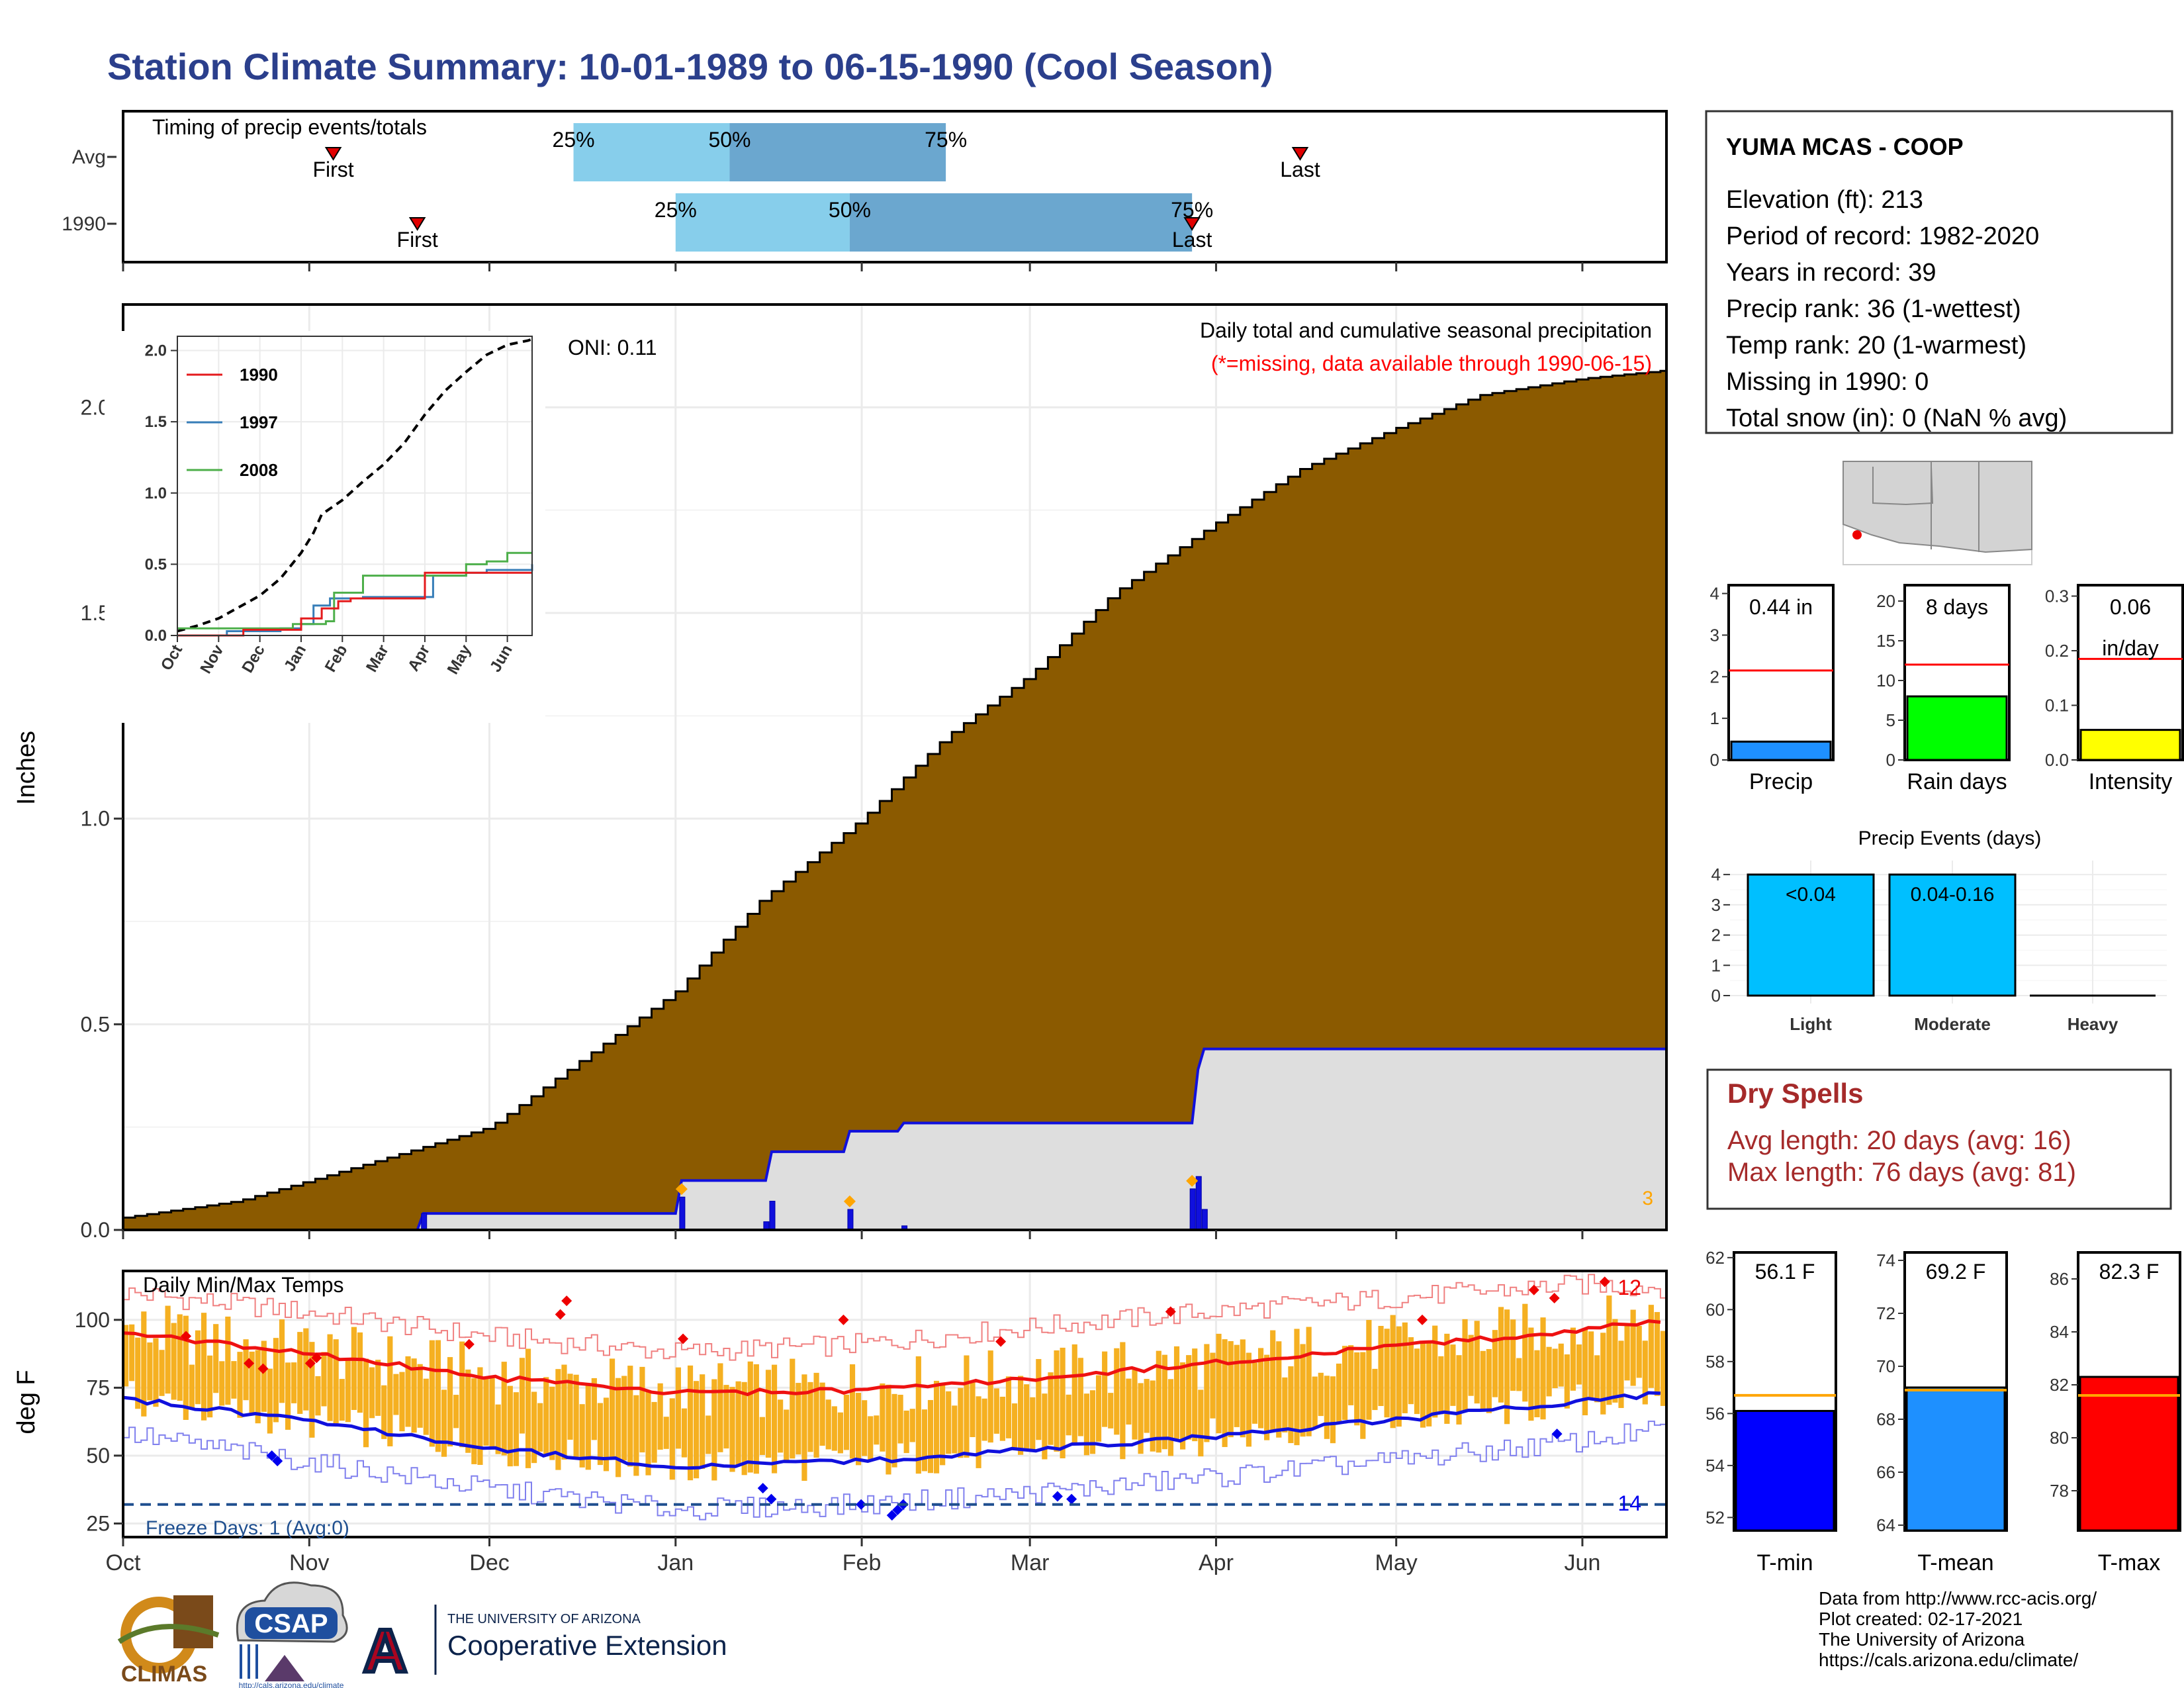 Image resolution: width=2184 pixels, height=1688 pixels. What do you see at coordinates (1715, 635) in the screenshot?
I see `mini-bar-tick-label: 3` at bounding box center [1715, 635].